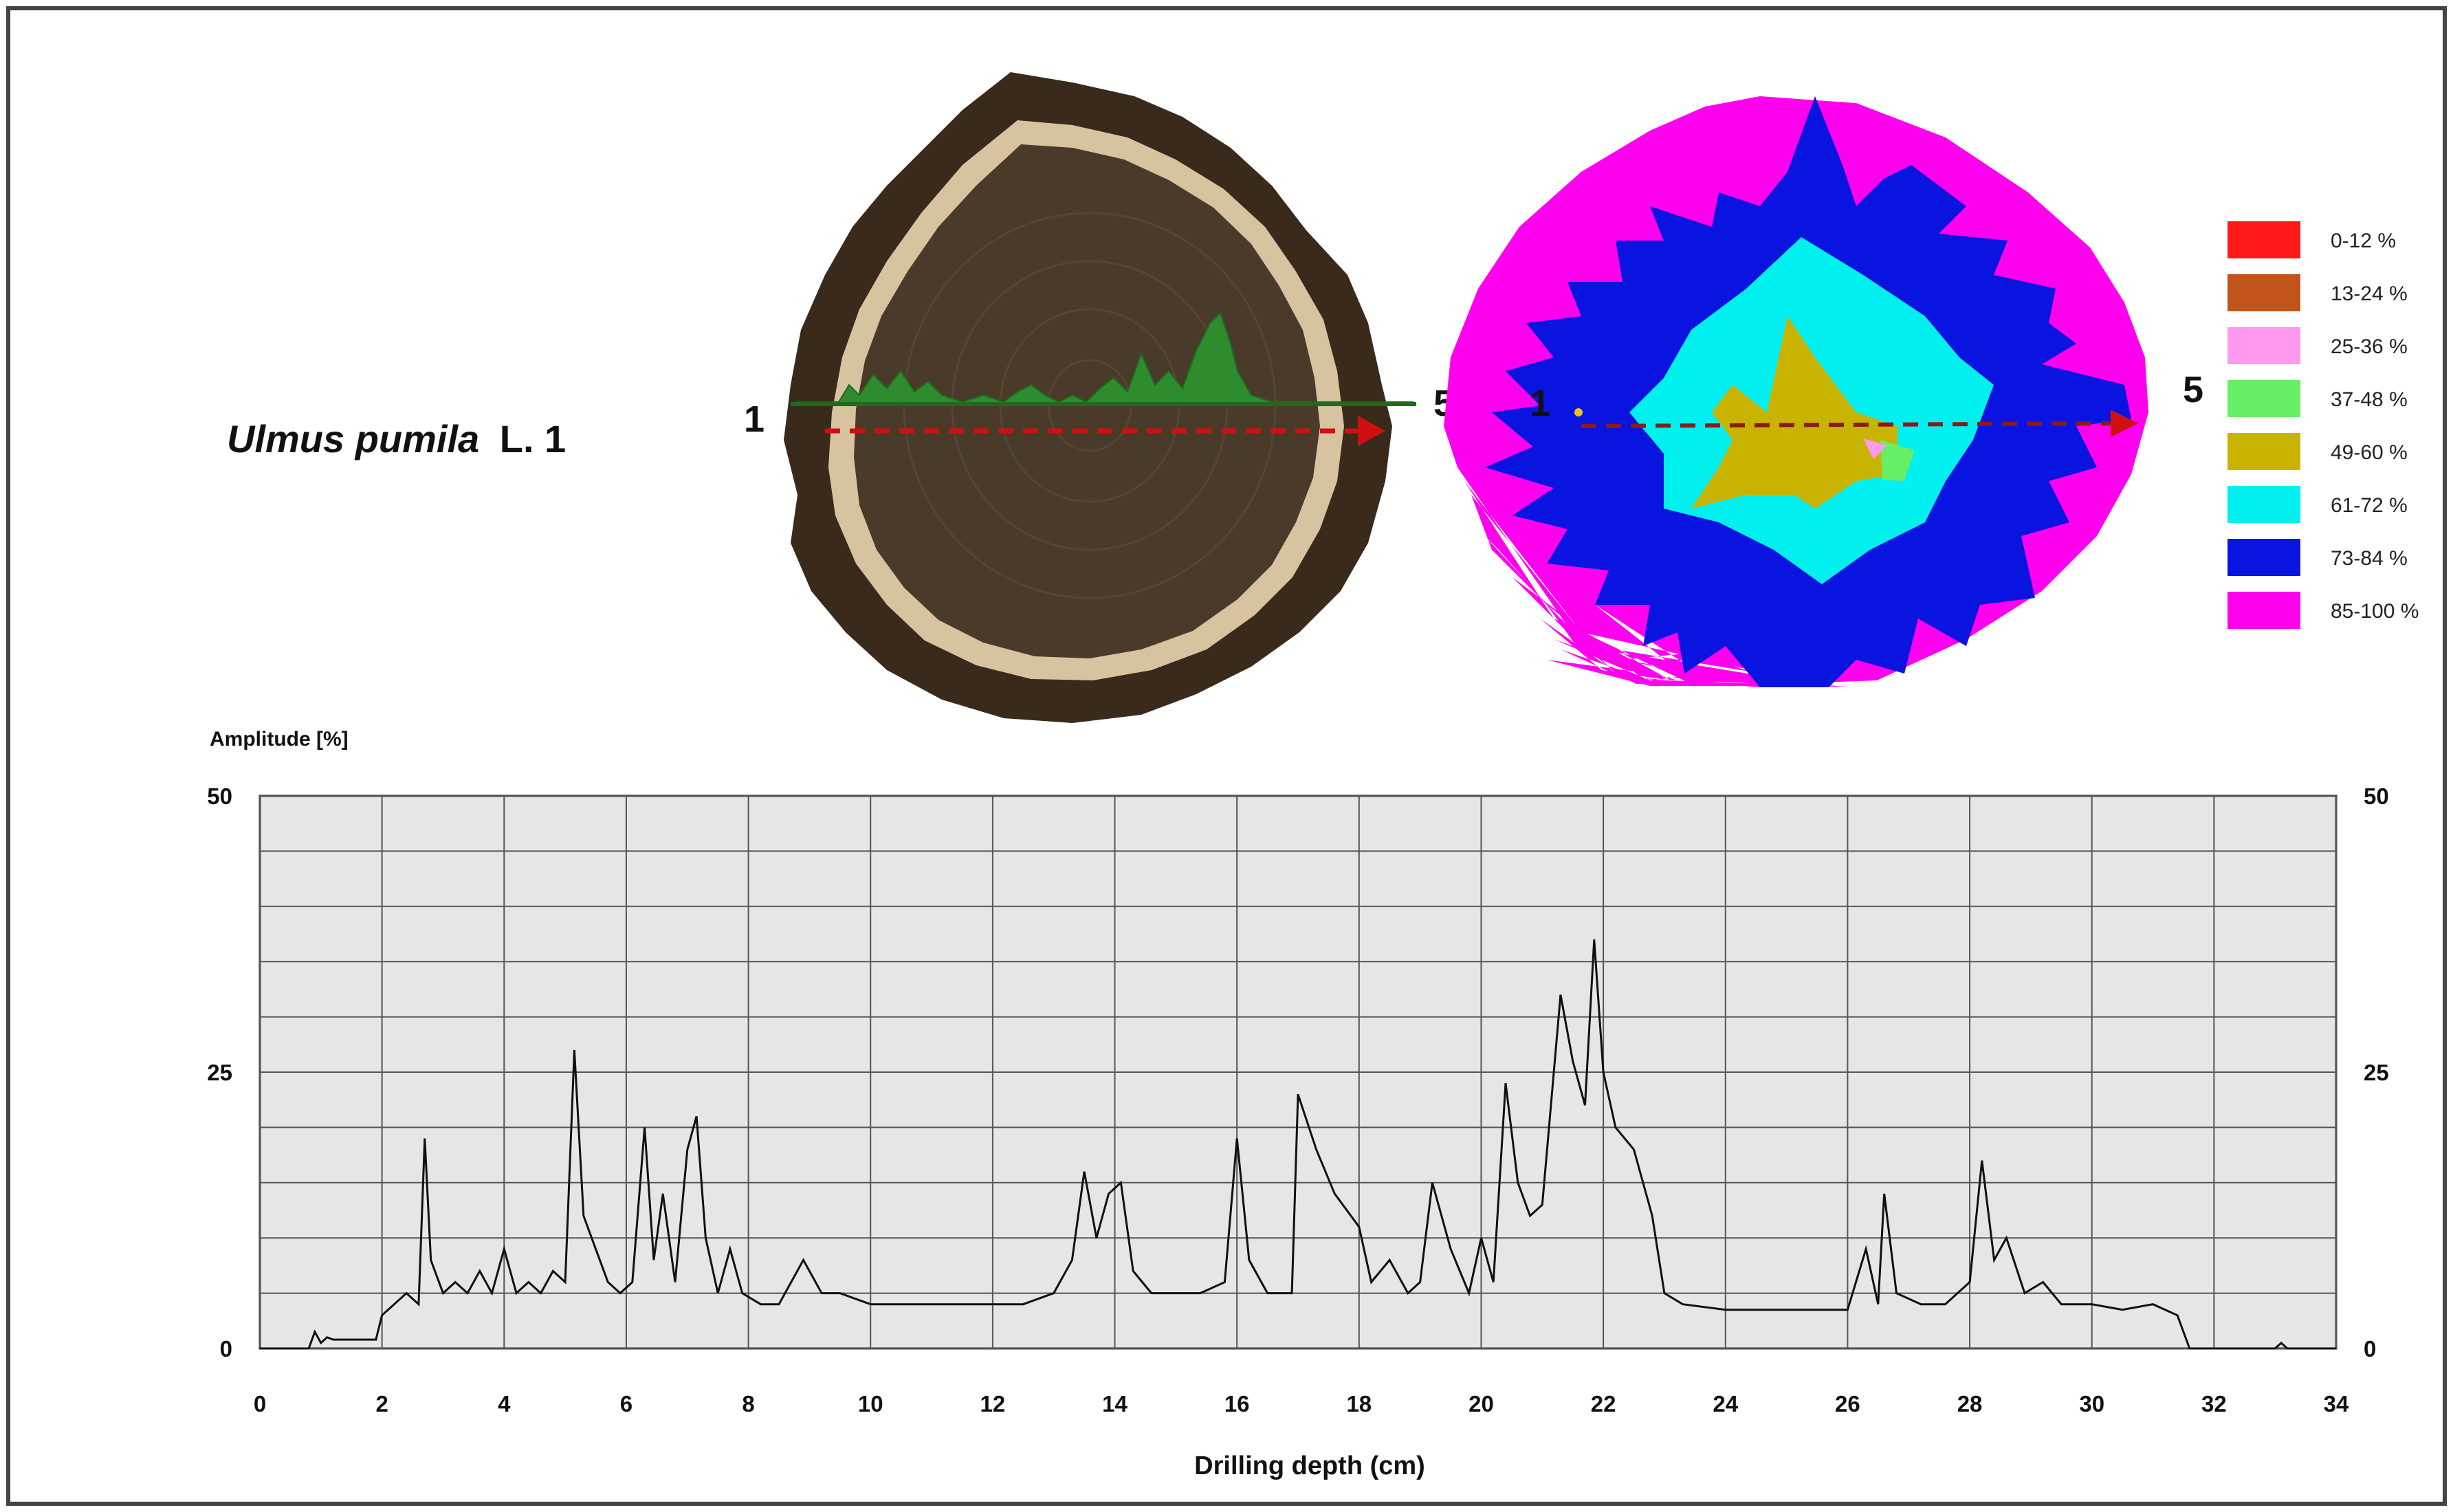 The image size is (2453, 1512). What do you see at coordinates (1359, 1403) in the screenshot?
I see `x-tick-label: 18` at bounding box center [1359, 1403].